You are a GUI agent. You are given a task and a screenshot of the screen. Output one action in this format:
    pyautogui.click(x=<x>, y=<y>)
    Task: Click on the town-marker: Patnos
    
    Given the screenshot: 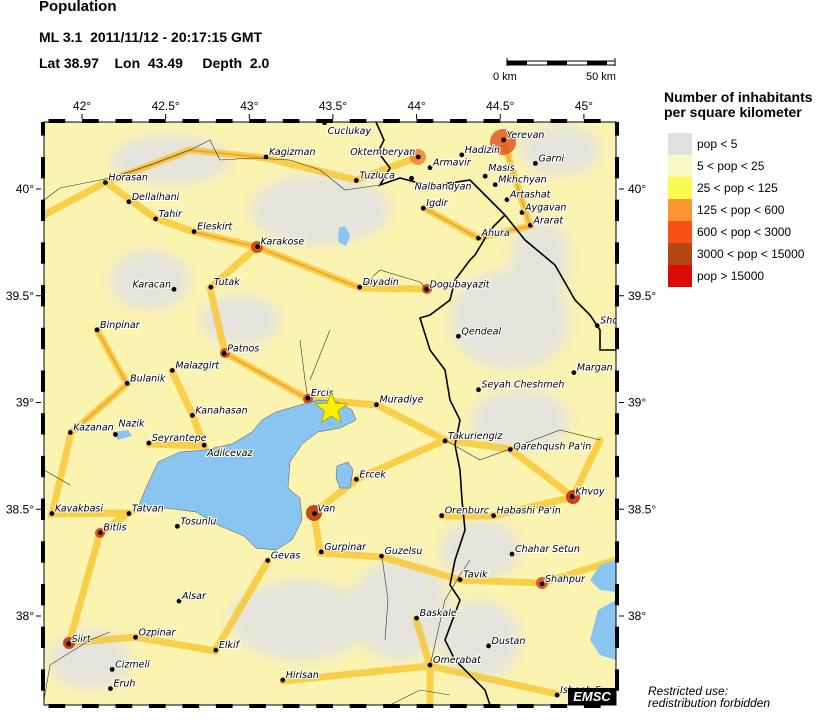 What is the action you would take?
    pyautogui.click(x=240, y=349)
    